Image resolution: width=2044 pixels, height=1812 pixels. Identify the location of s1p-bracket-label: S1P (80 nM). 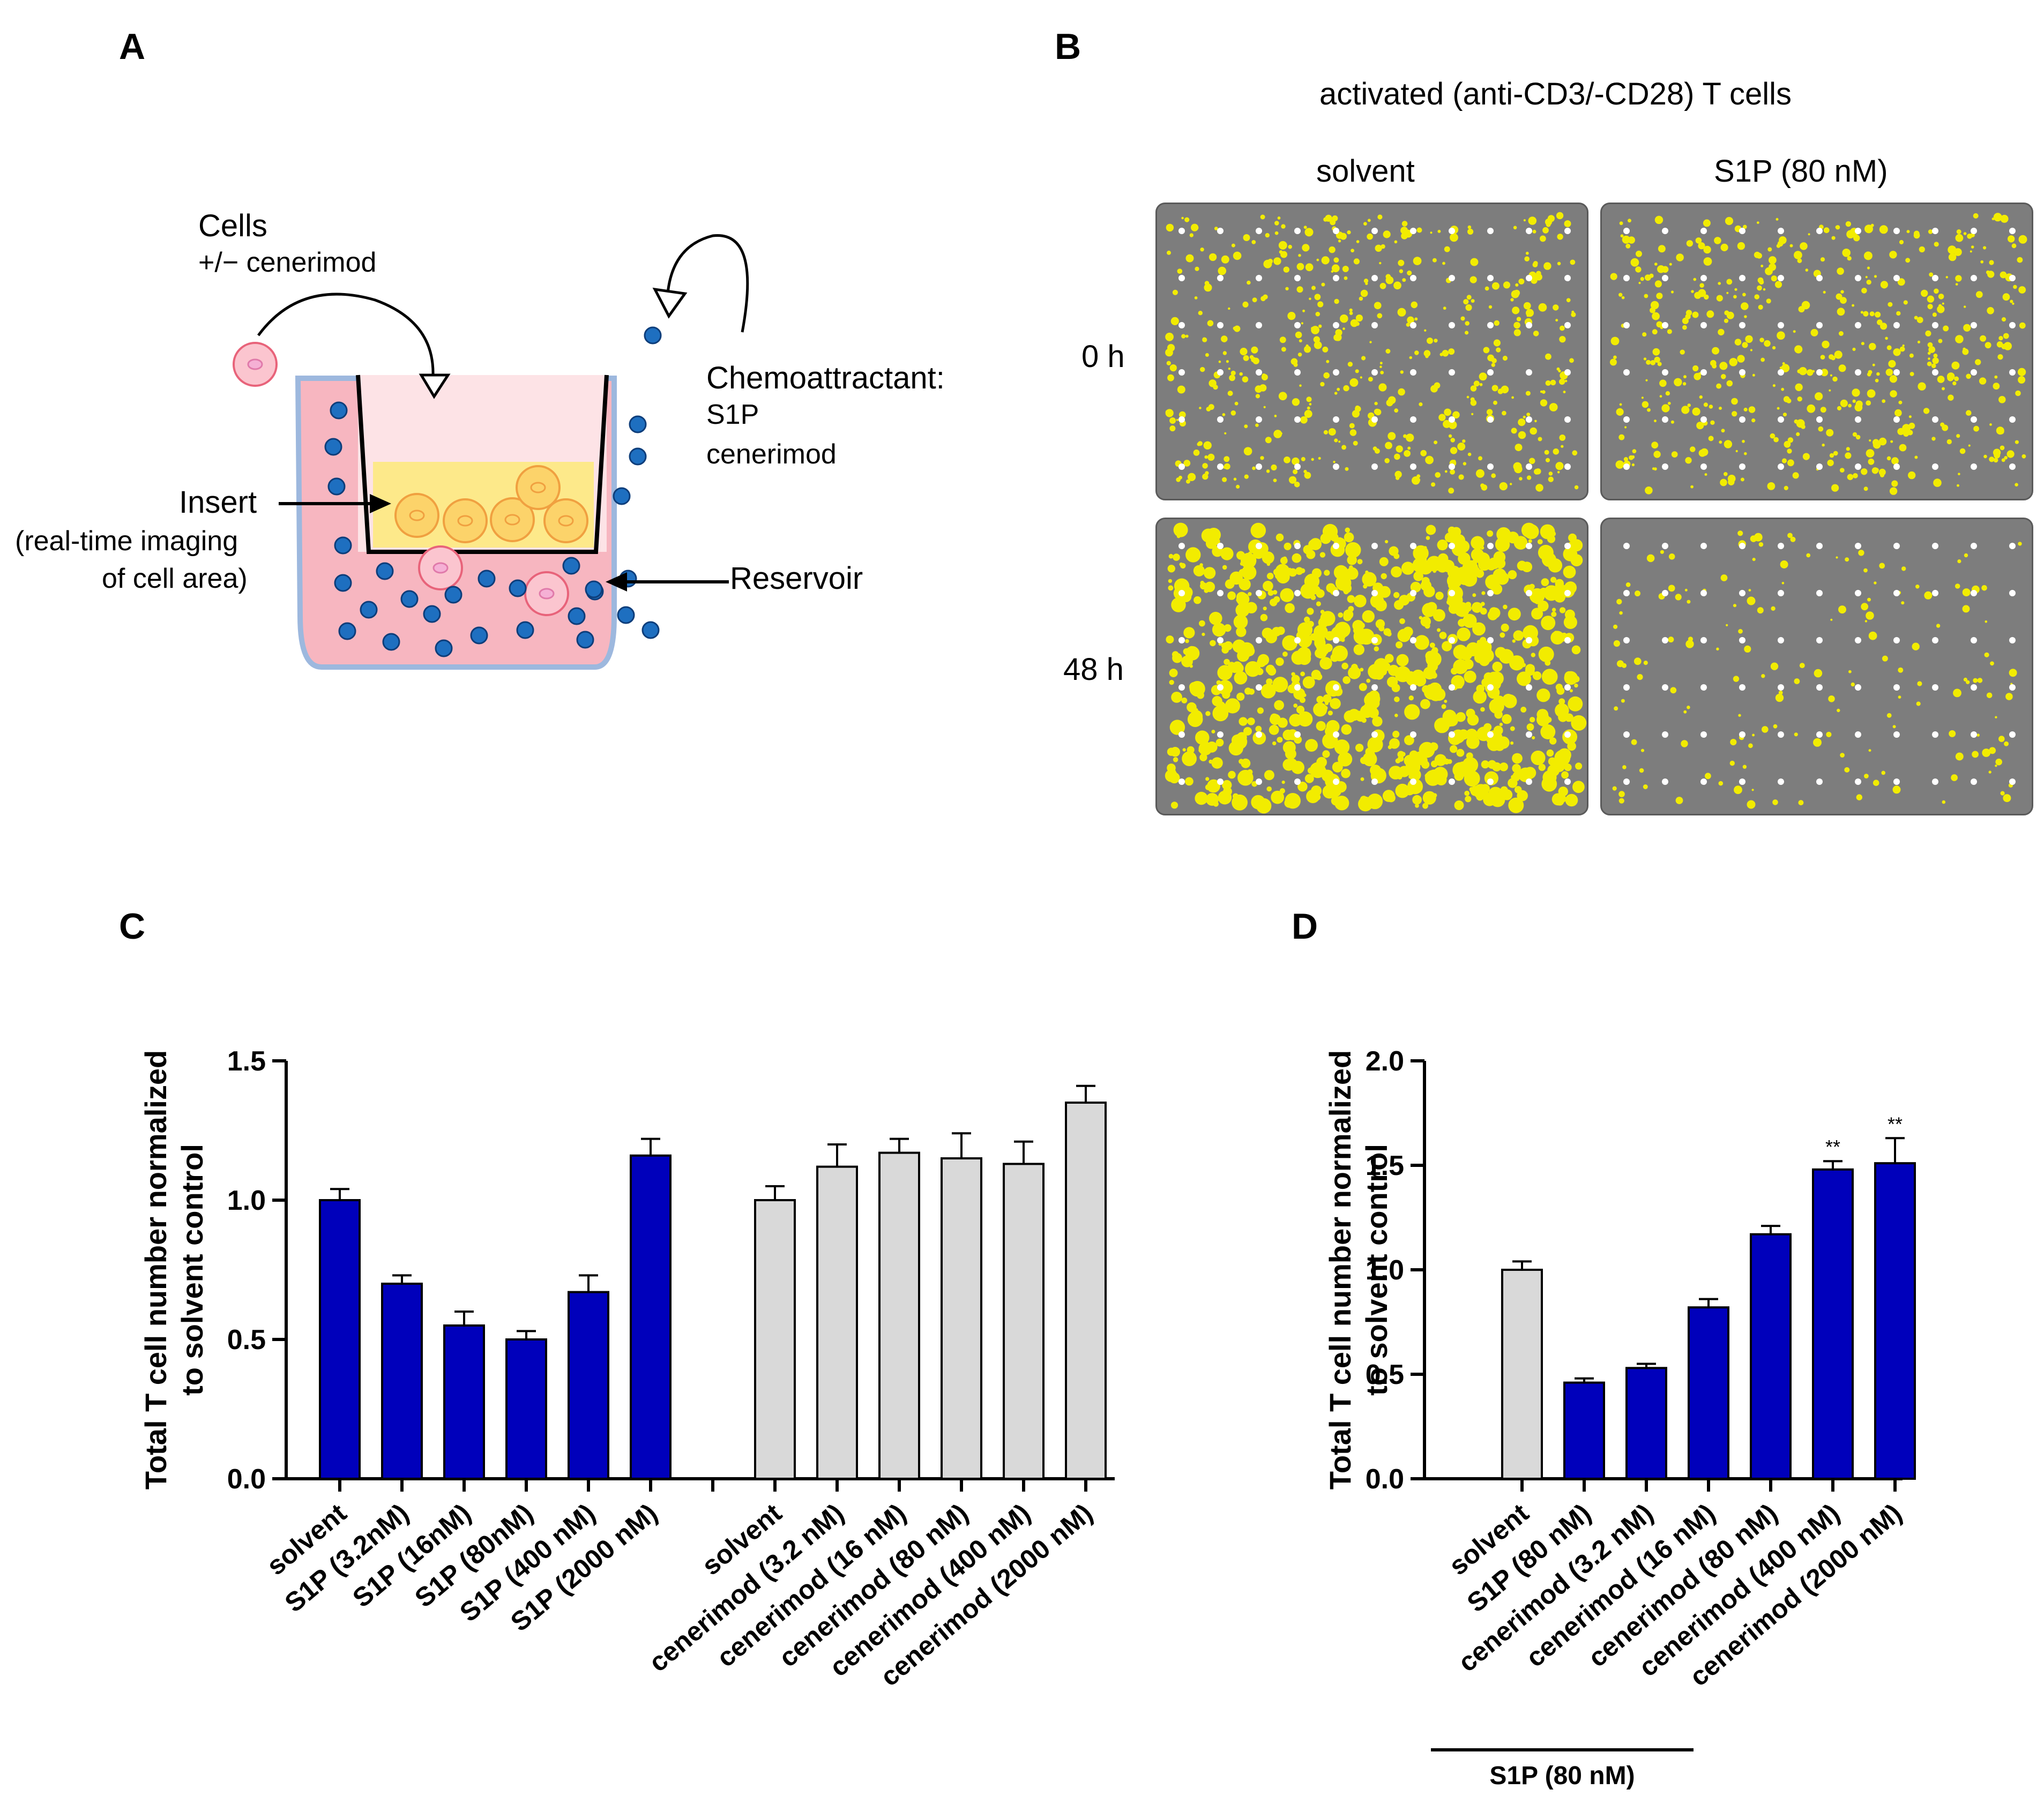
(1562, 1776).